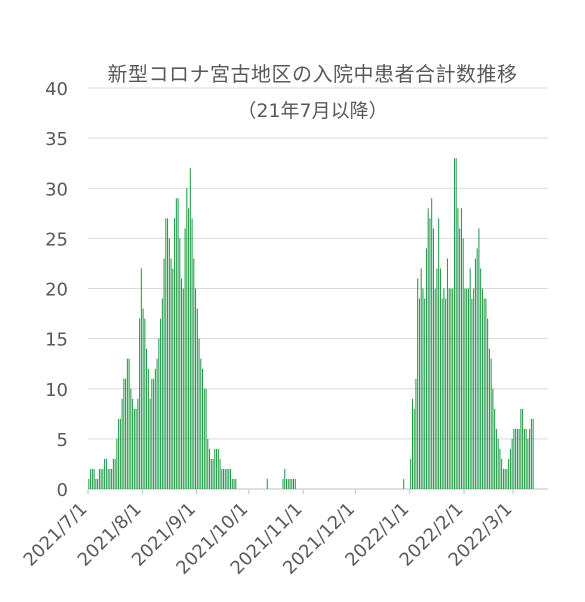 This screenshot has height=602, width=585. Describe the element at coordinates (312, 111) in the screenshot. I see `chart-subtitle: （21年7月以降）` at that location.